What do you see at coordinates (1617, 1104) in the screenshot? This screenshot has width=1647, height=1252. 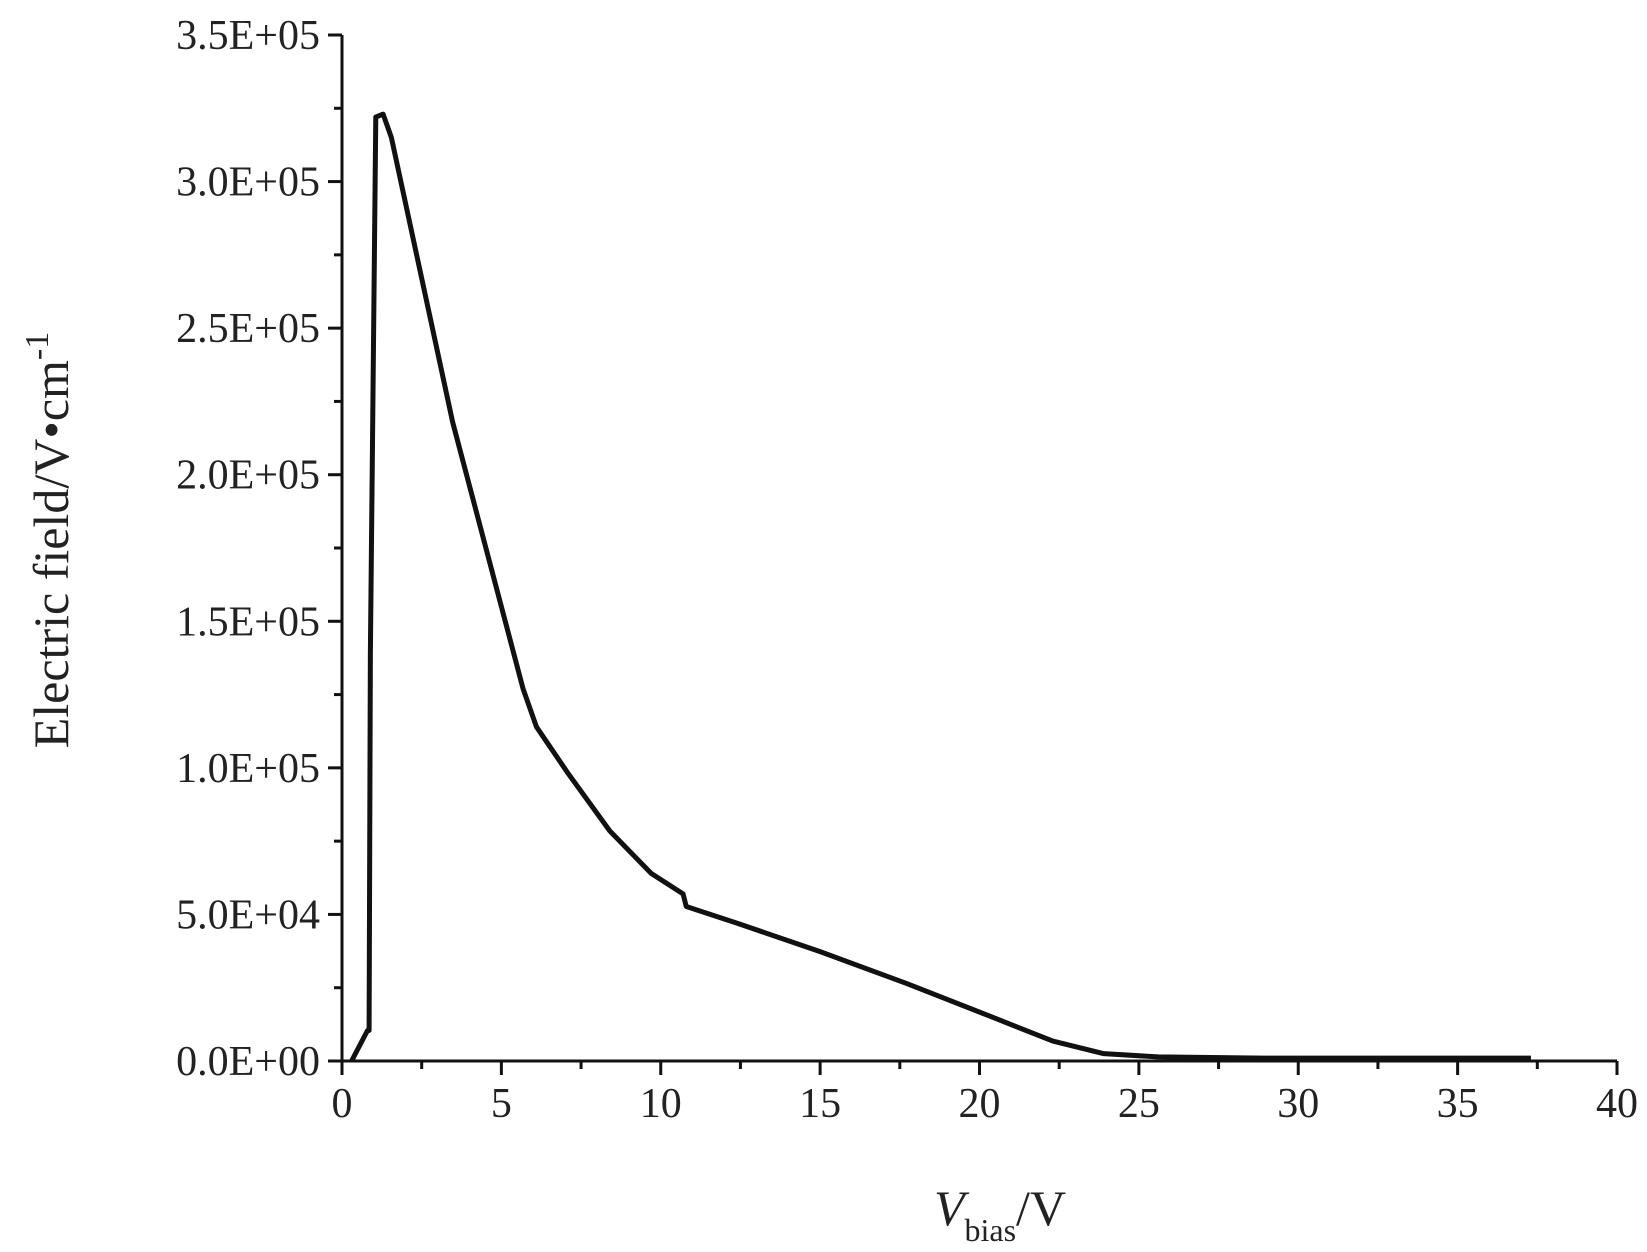 I see `x-tick-label: 40` at bounding box center [1617, 1104].